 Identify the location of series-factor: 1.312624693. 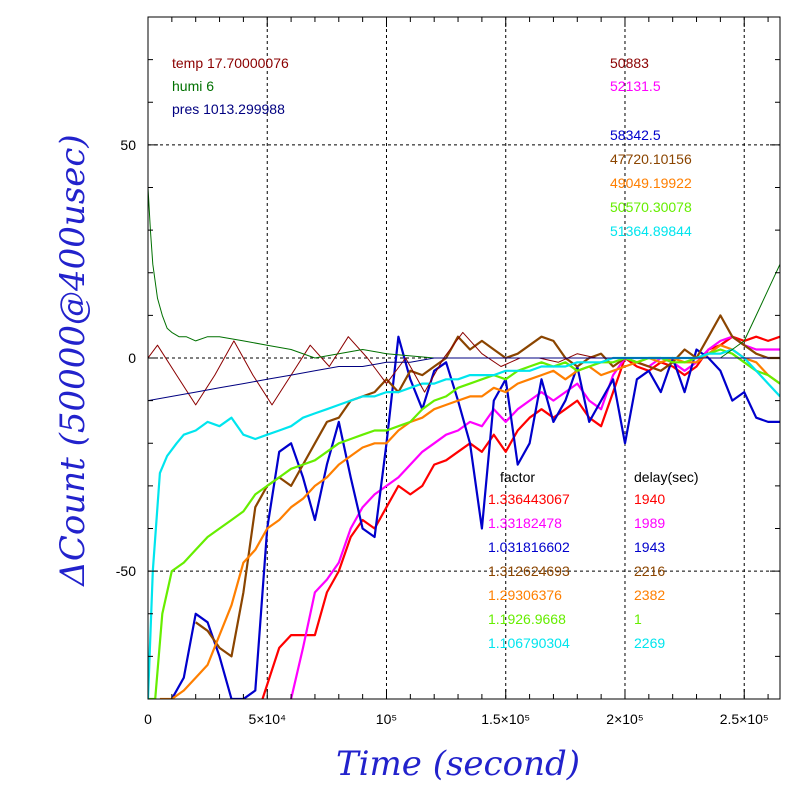
(529, 571).